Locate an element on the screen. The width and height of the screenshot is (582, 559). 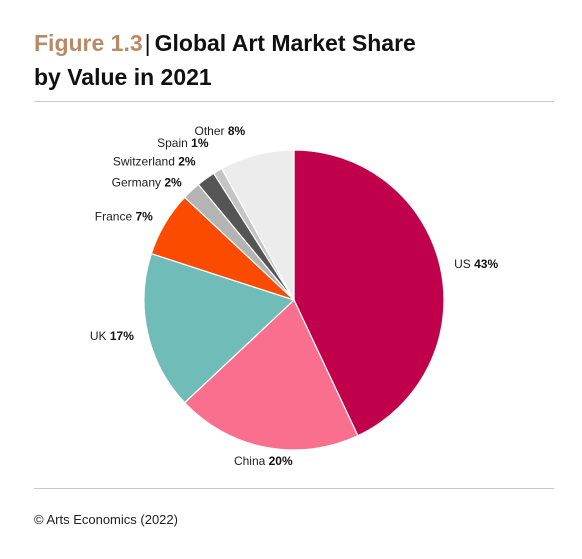
pie-label-value-spain: 1% is located at coordinates (200, 143).